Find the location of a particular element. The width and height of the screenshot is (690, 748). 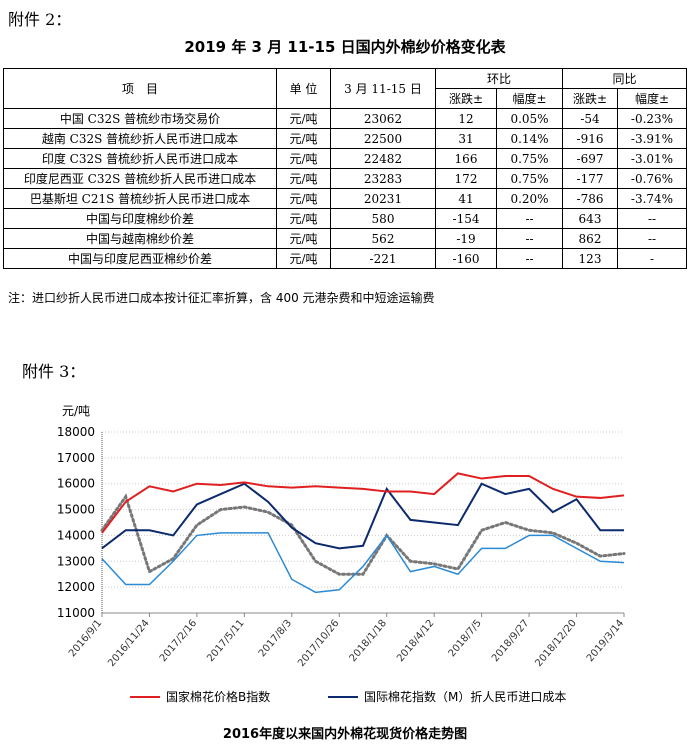

table-note: 注：进口纱折人民币进口成本按计征汇率折算，含 400 元港杂费和中短途运输费 is located at coordinates (221, 298).